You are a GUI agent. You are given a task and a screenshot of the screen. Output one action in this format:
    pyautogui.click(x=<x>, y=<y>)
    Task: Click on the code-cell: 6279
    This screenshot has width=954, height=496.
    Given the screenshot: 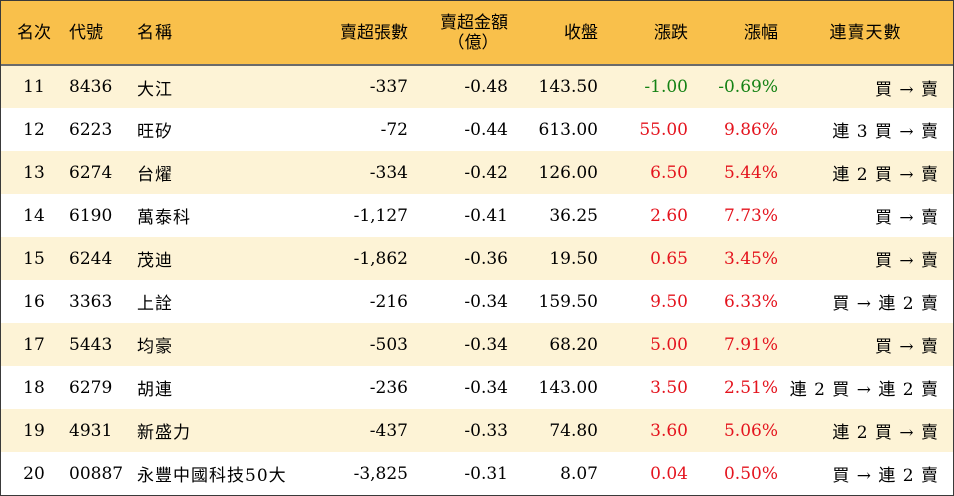 What is the action you would take?
    pyautogui.click(x=91, y=387)
    